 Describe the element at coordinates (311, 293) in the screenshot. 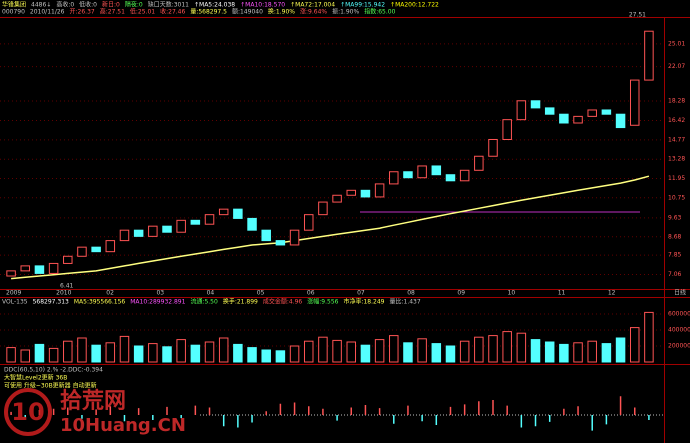

I see `x-tick-label: 06` at that location.